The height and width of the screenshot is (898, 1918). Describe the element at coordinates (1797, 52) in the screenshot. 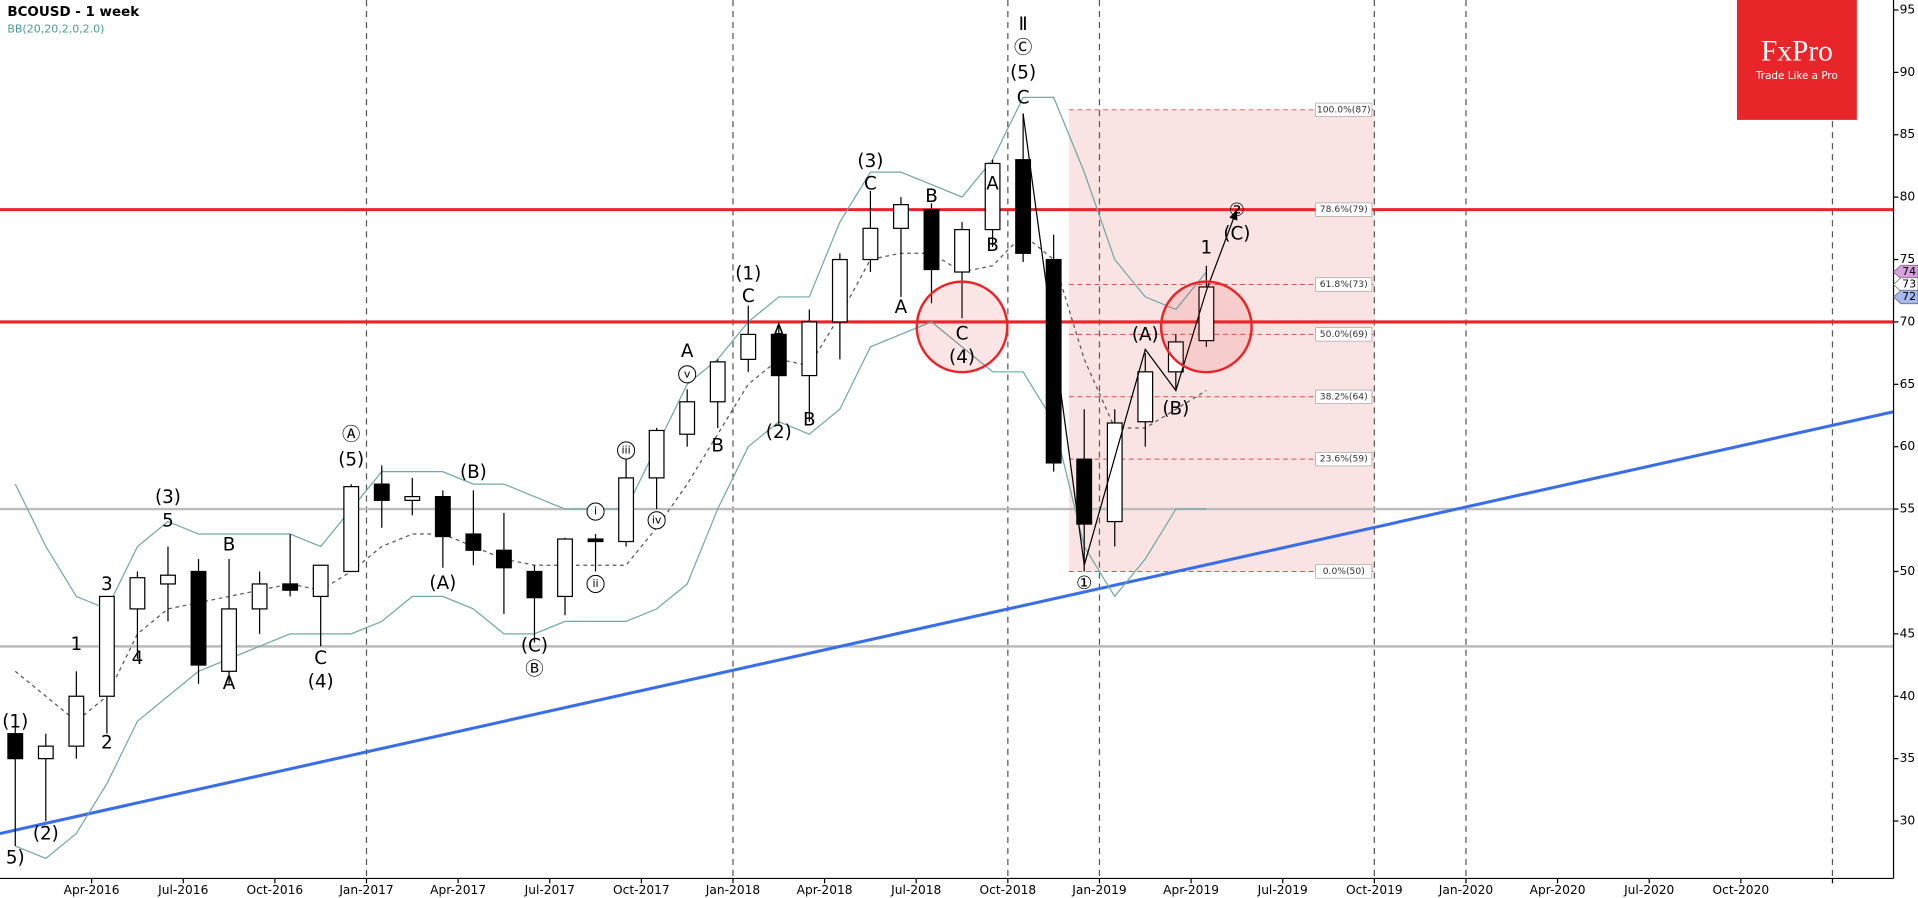

I see `logo-name: FxPro` at that location.